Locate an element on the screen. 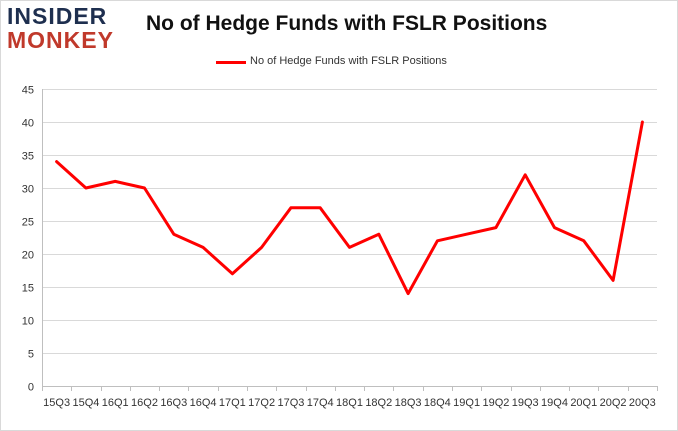 This screenshot has width=678, height=431. x-tick-label: 20Q1 is located at coordinates (583, 403).